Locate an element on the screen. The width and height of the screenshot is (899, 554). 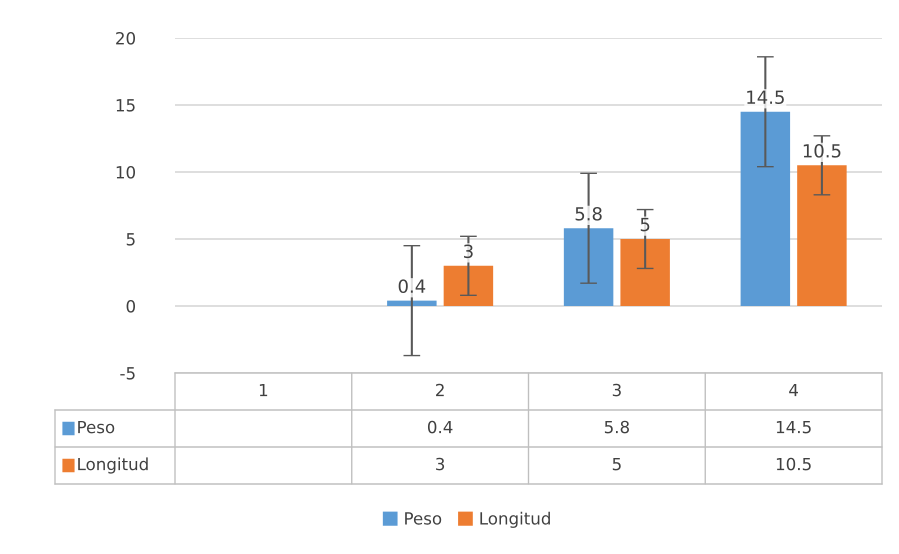
legend-label: Longitud is located at coordinates (515, 520).